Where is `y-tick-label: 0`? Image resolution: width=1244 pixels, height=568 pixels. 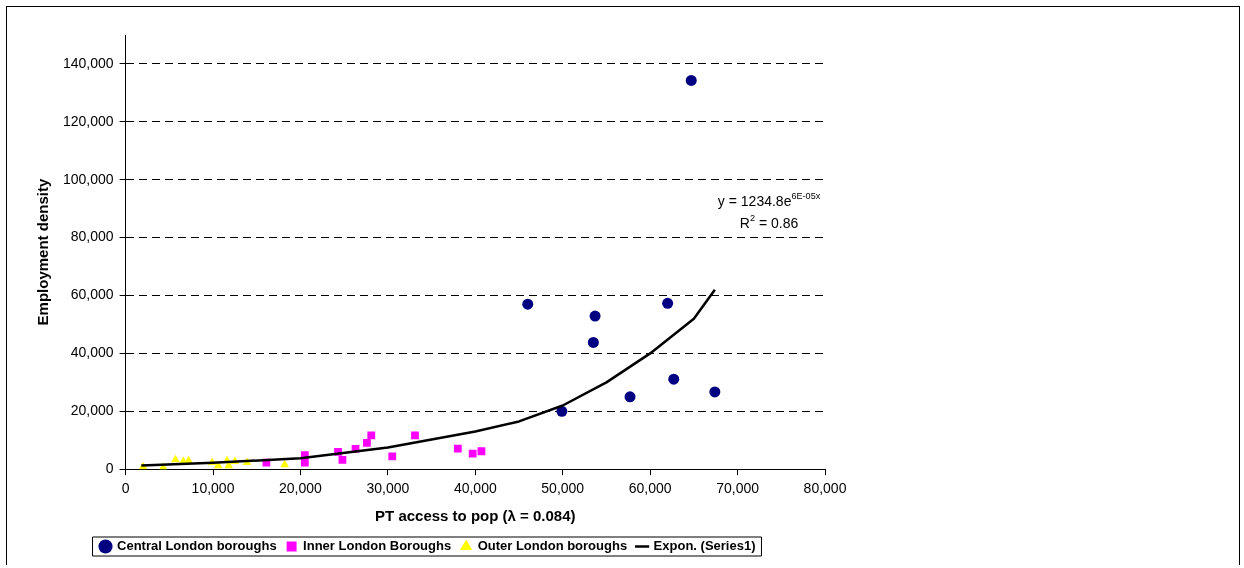
y-tick-label: 0 is located at coordinates (109, 468).